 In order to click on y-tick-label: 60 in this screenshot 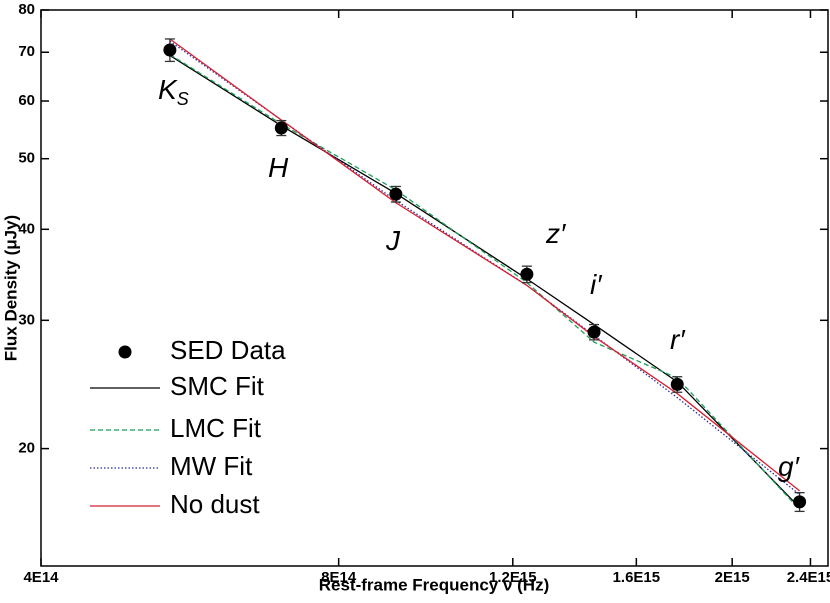, I will do `click(26, 100)`.